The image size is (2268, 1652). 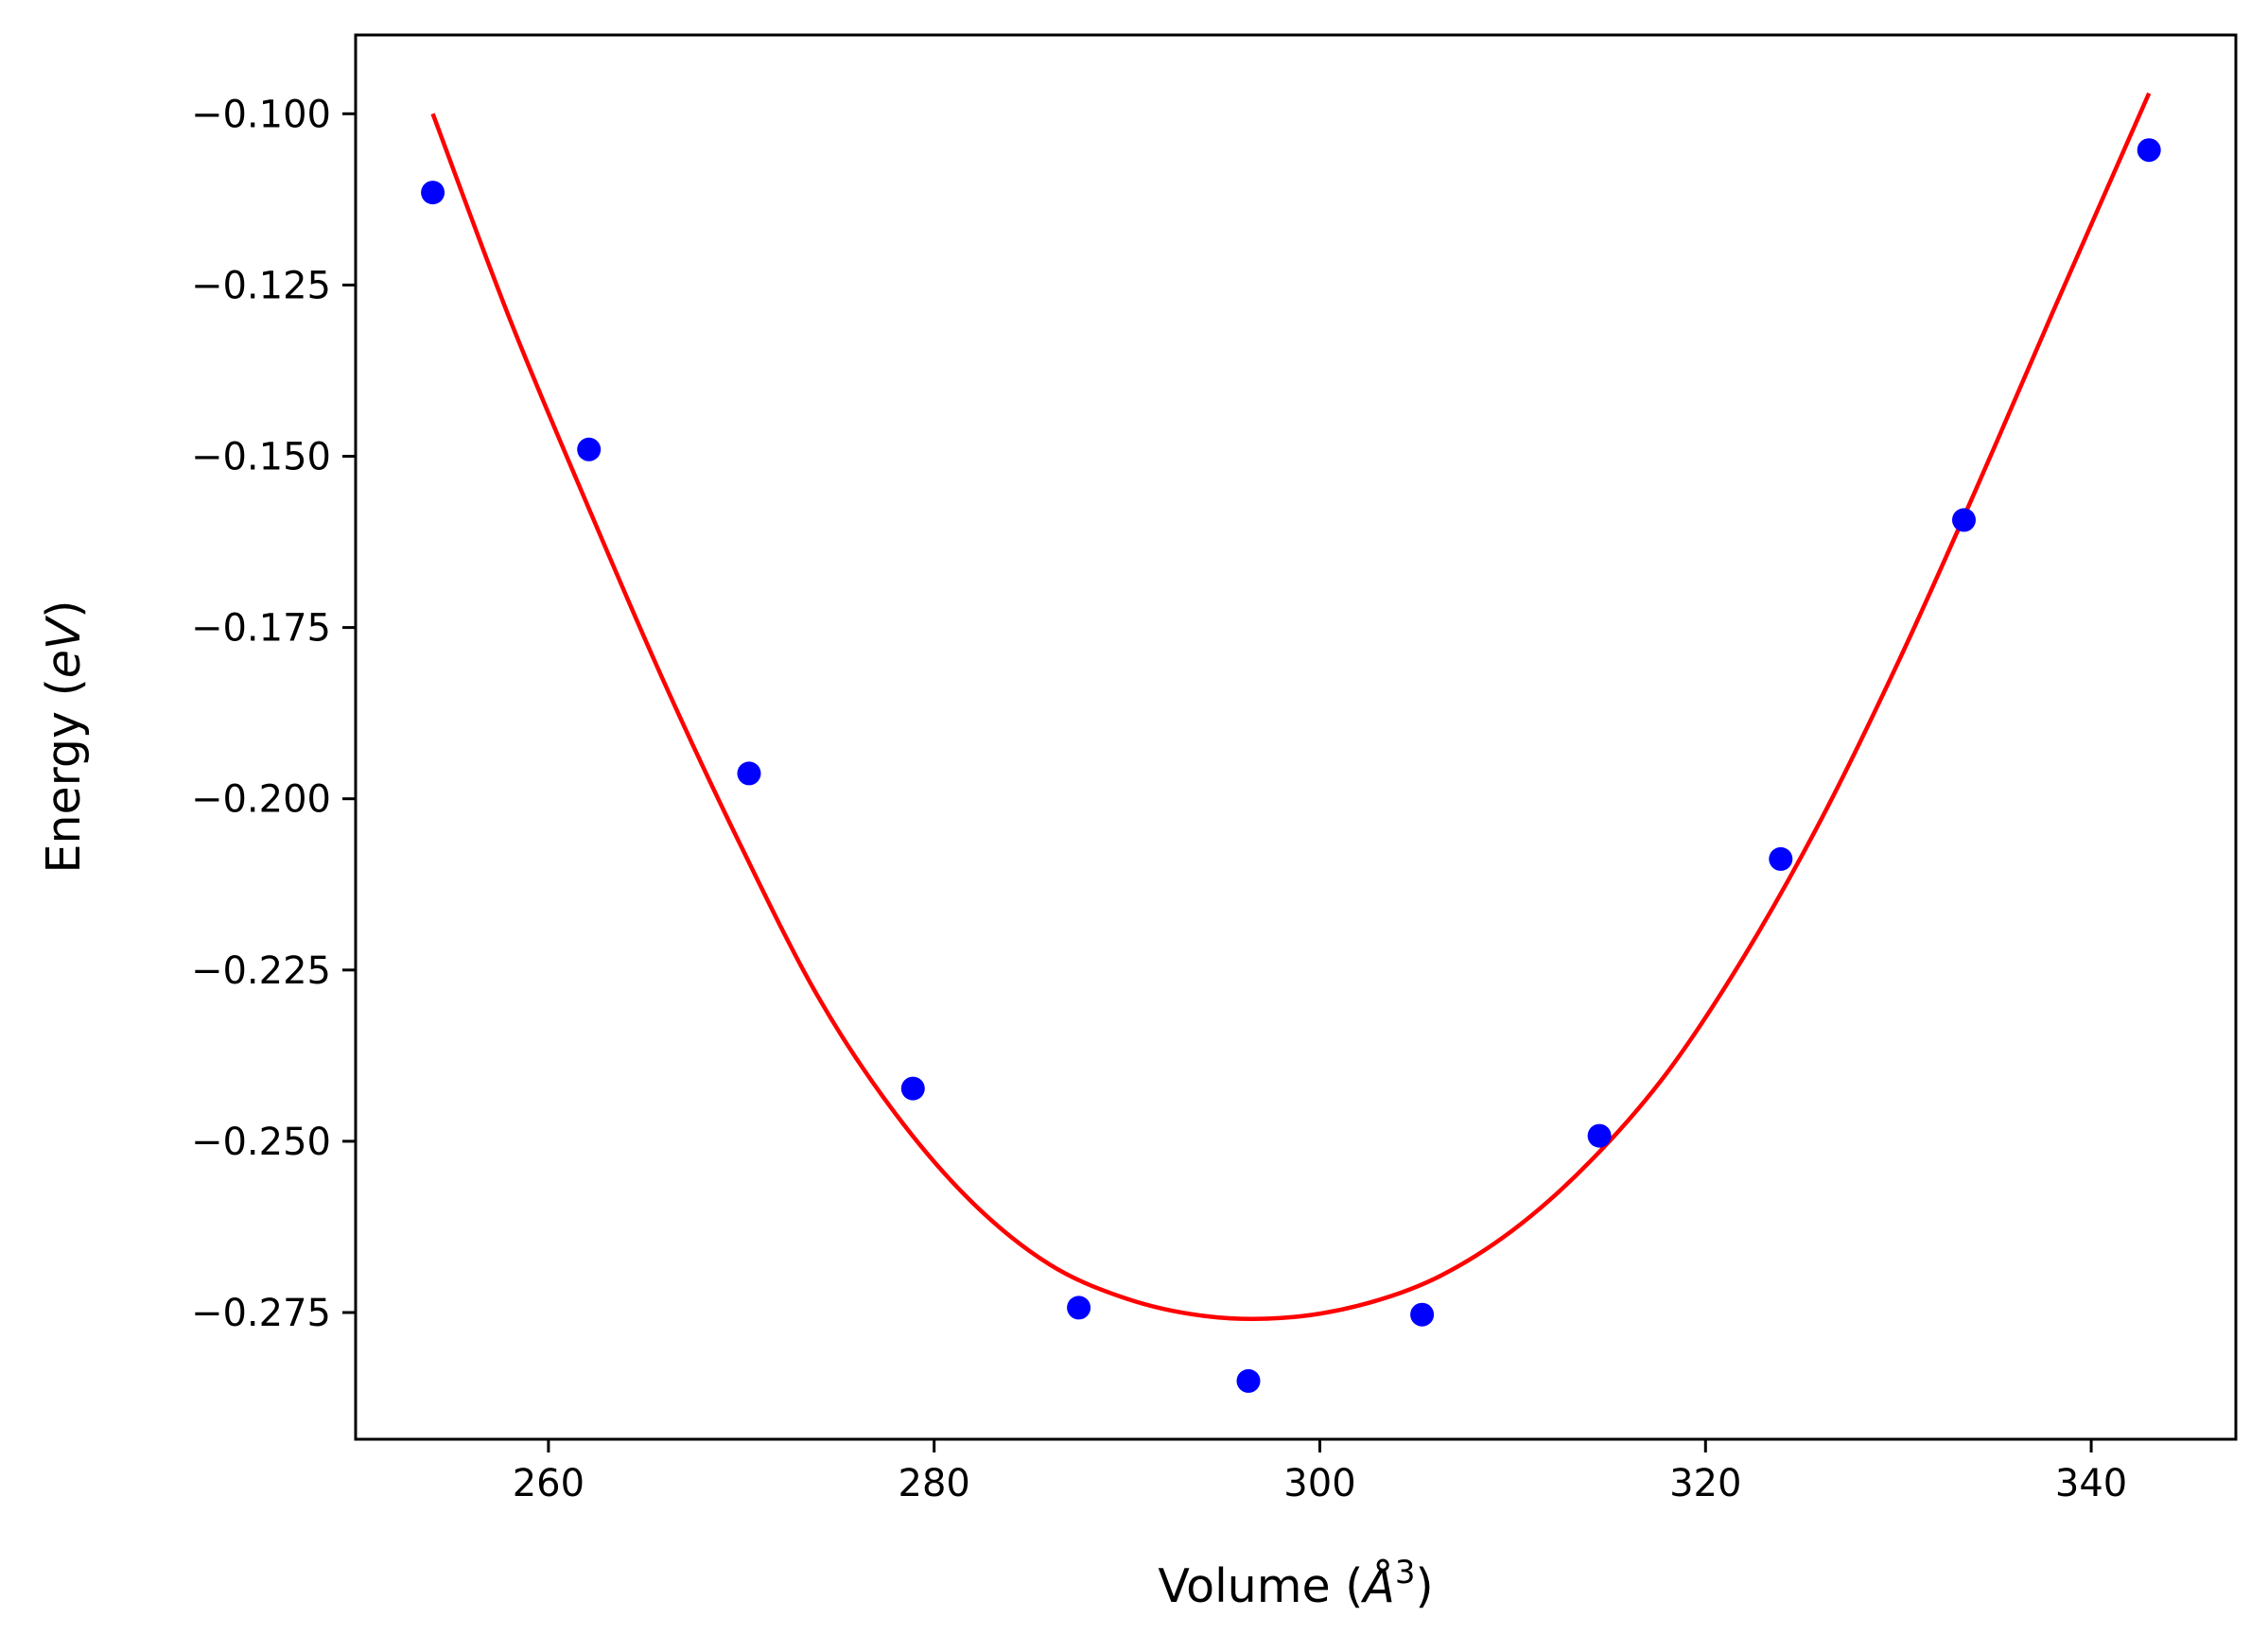 What do you see at coordinates (261, 800) in the screenshot?
I see `y-tick-label: −0.200` at bounding box center [261, 800].